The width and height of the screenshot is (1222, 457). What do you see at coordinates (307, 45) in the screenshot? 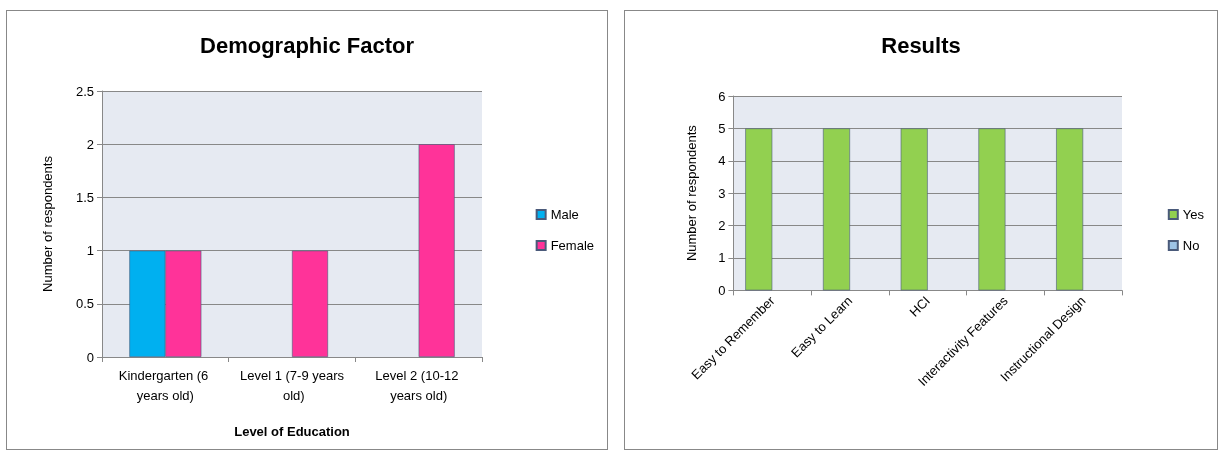
I see `chart-title: Demographic Factor` at bounding box center [307, 45].